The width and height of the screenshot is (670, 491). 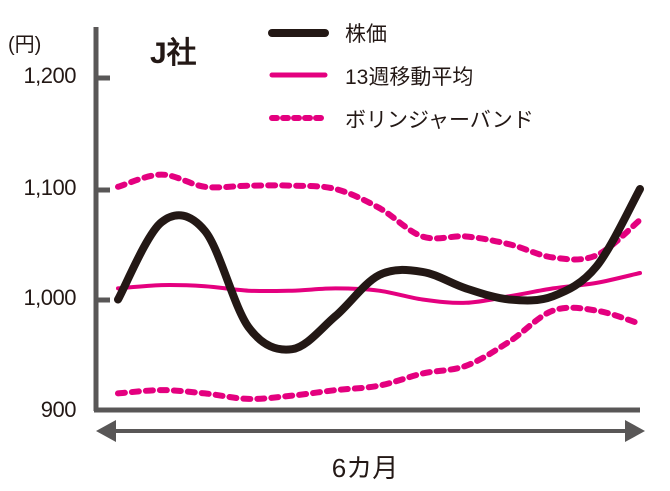 What do you see at coordinates (49, 75) in the screenshot?
I see `y-tick-label-1200: 1,200` at bounding box center [49, 75].